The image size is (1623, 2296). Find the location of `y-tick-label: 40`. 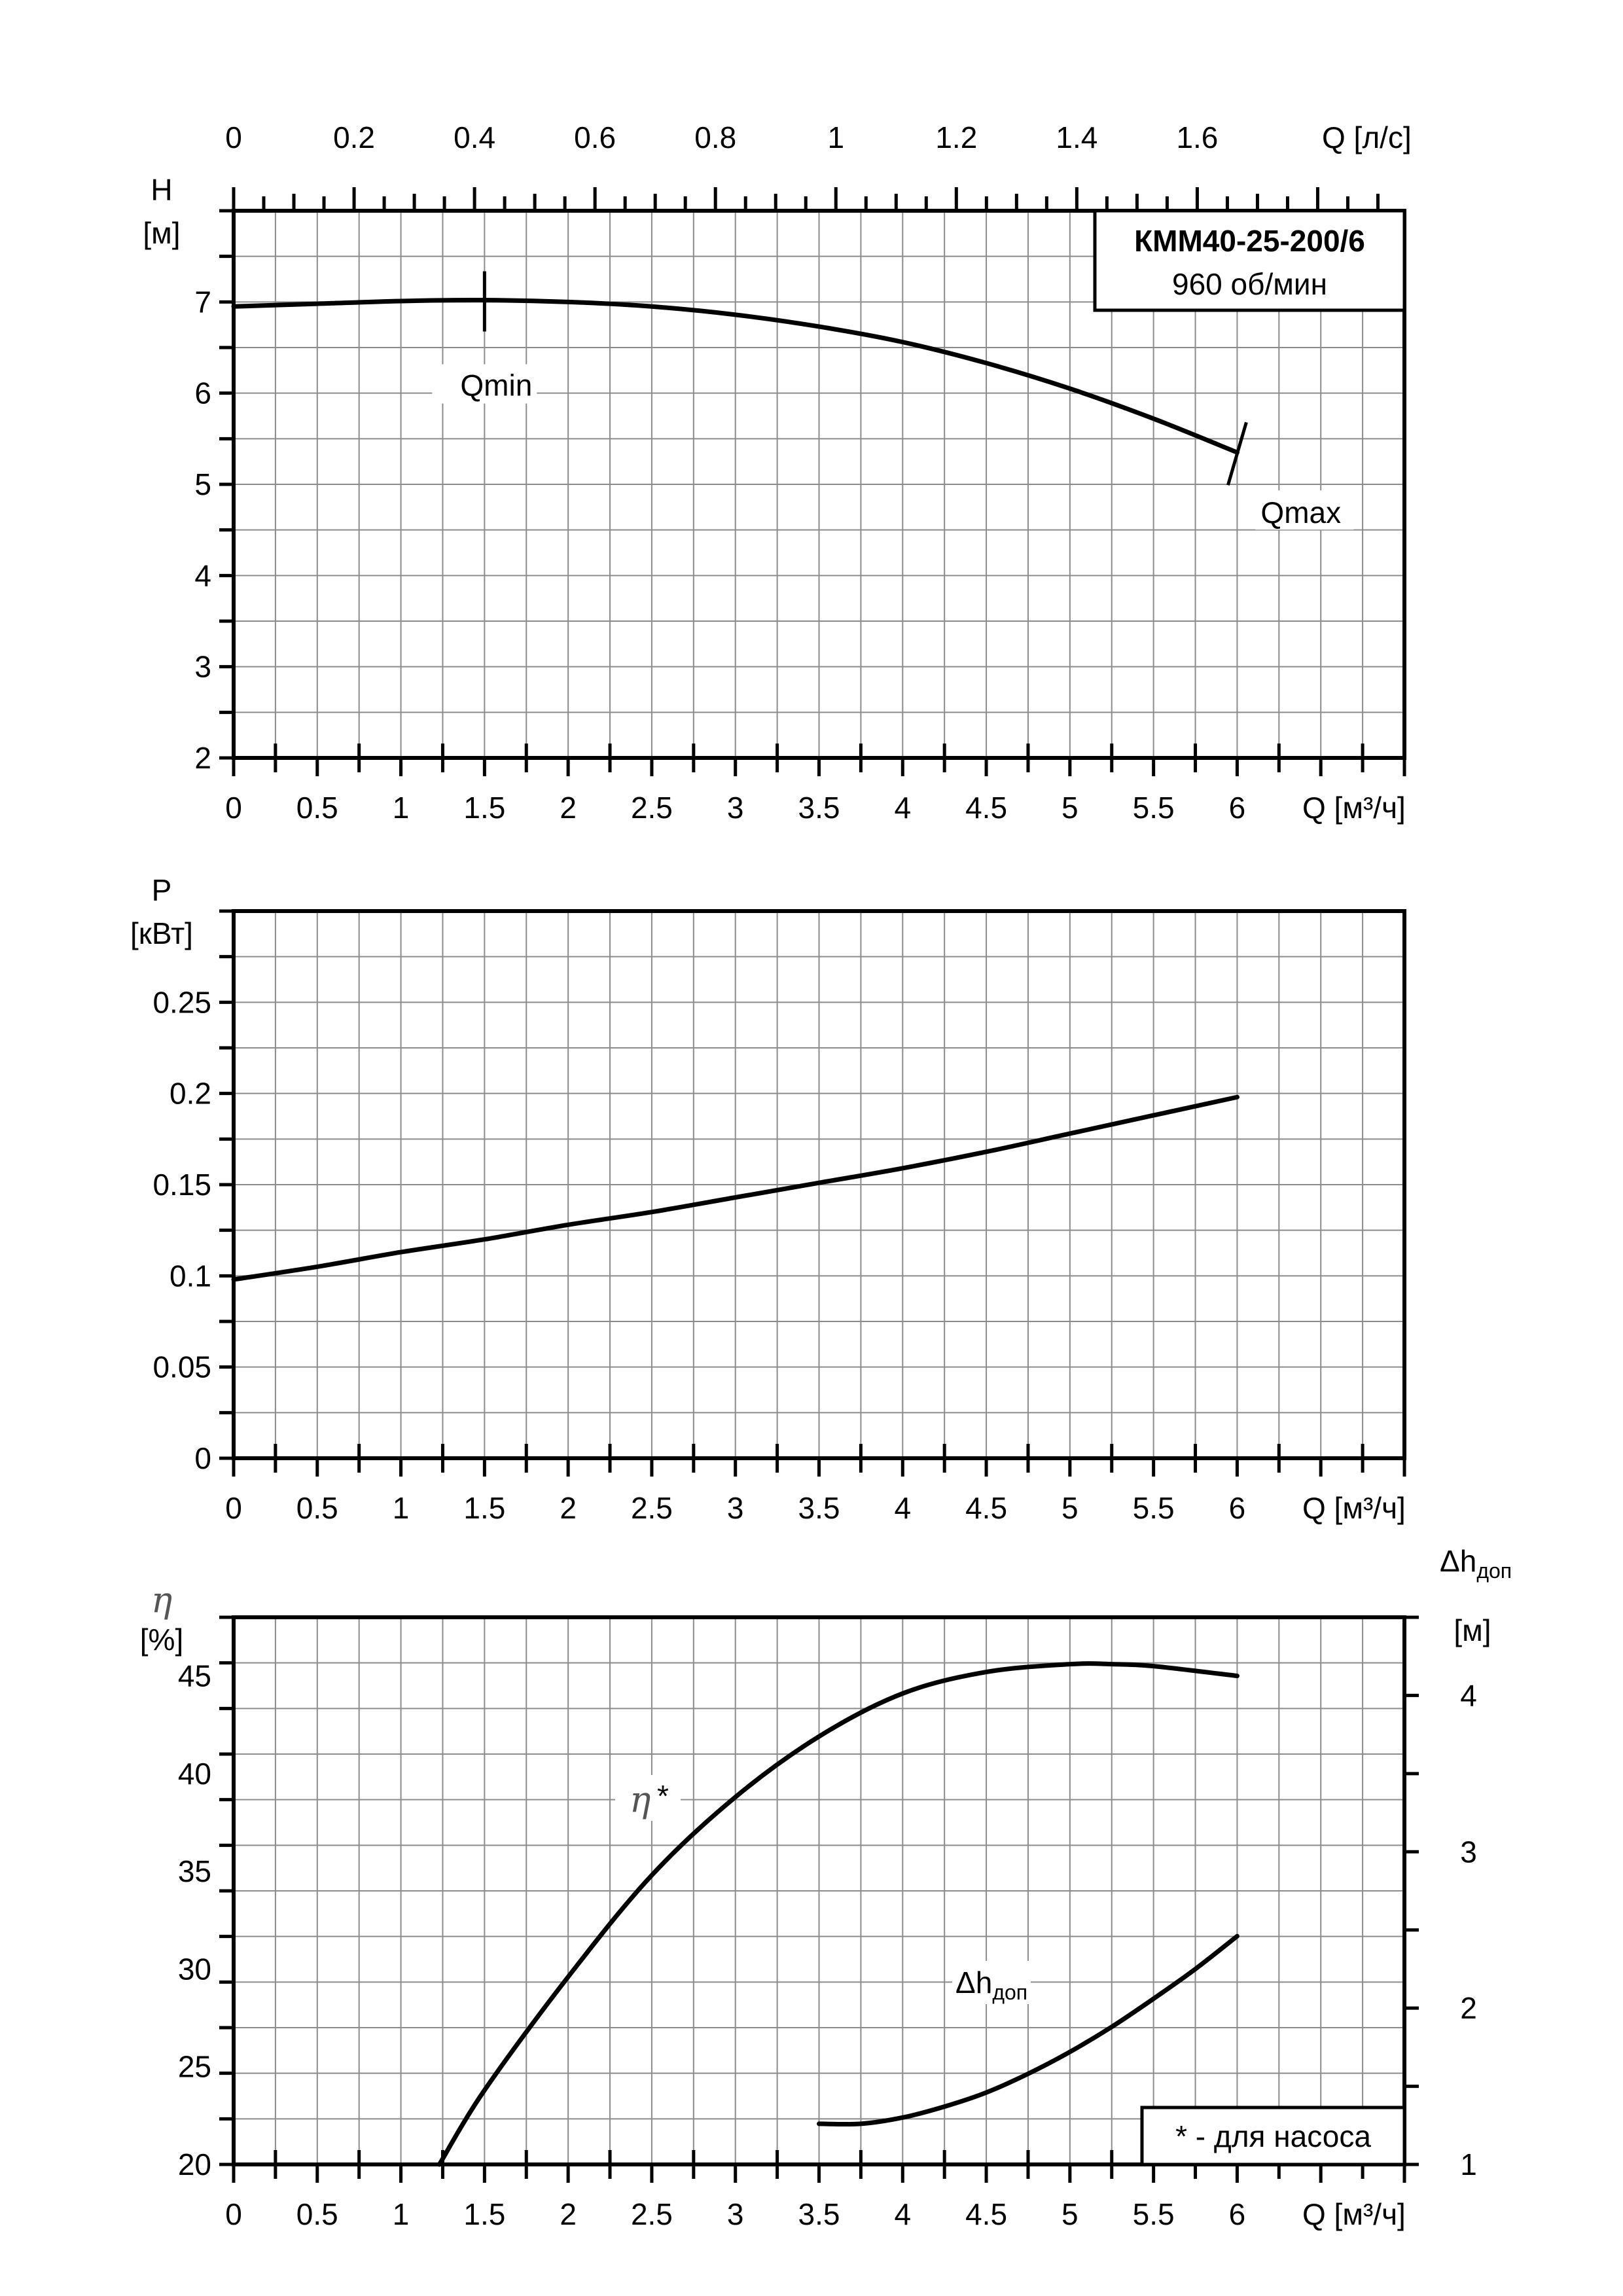

y-tick-label: 40 is located at coordinates (194, 1774).